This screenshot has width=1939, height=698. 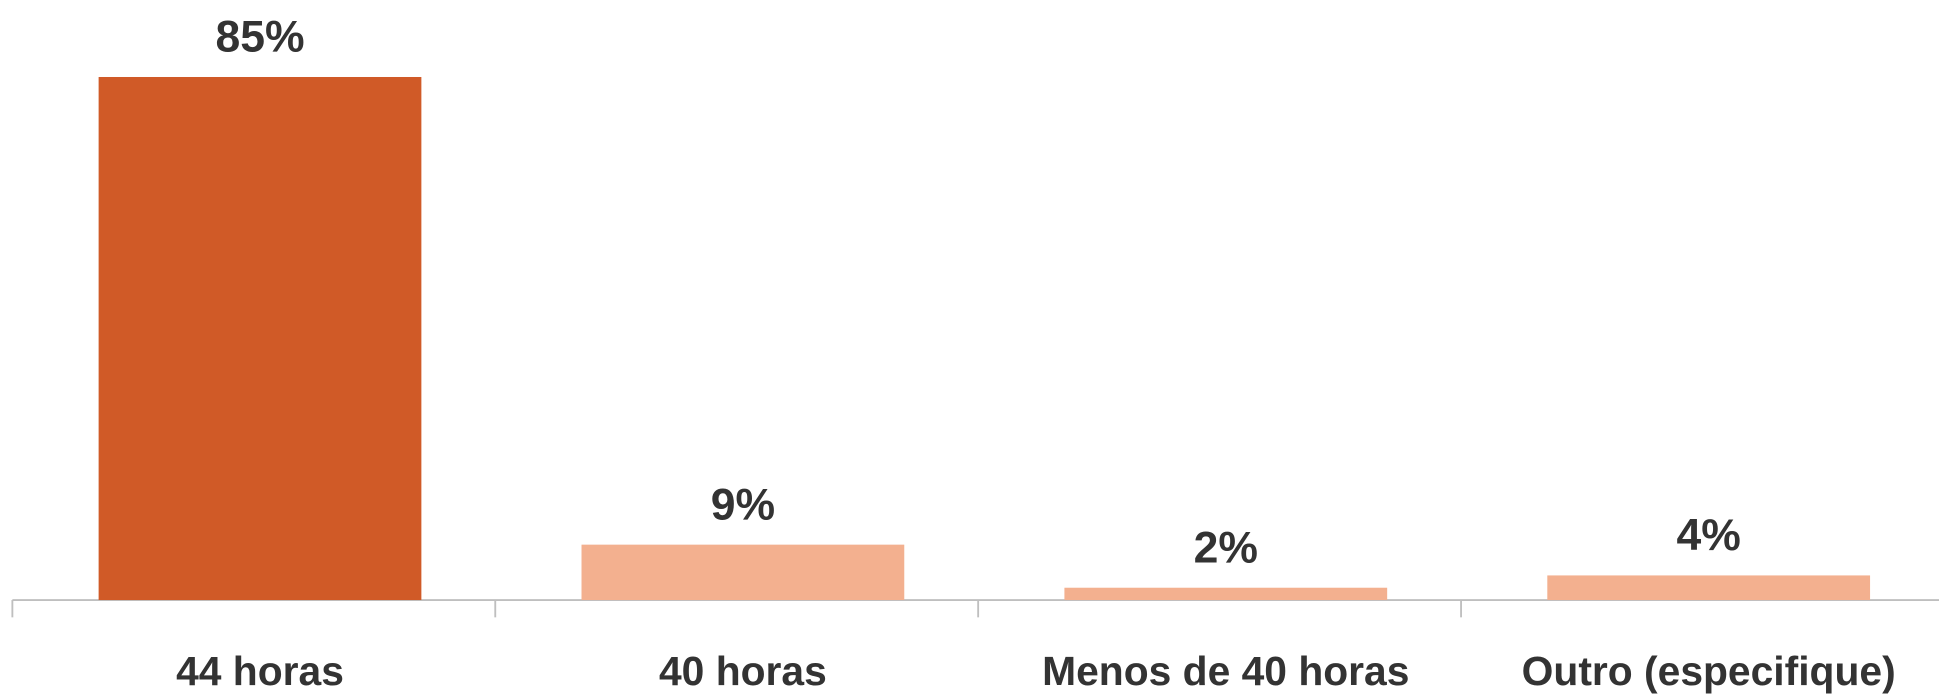 I want to click on category-label: Outro (especifique), so click(x=1709, y=671).